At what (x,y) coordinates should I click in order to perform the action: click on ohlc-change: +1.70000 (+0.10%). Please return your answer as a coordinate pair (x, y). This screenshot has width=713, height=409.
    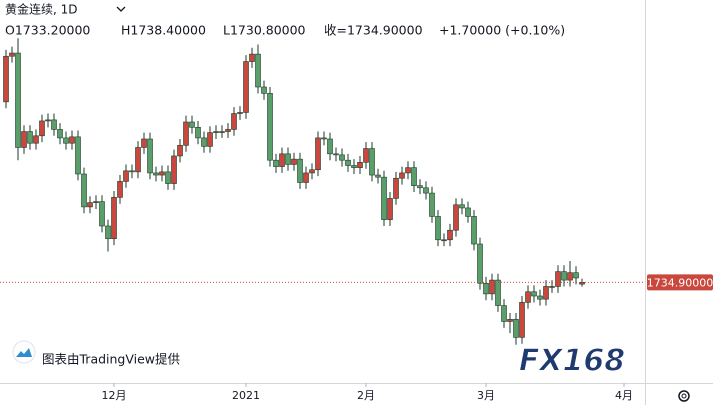
    Looking at the image, I should click on (502, 30).